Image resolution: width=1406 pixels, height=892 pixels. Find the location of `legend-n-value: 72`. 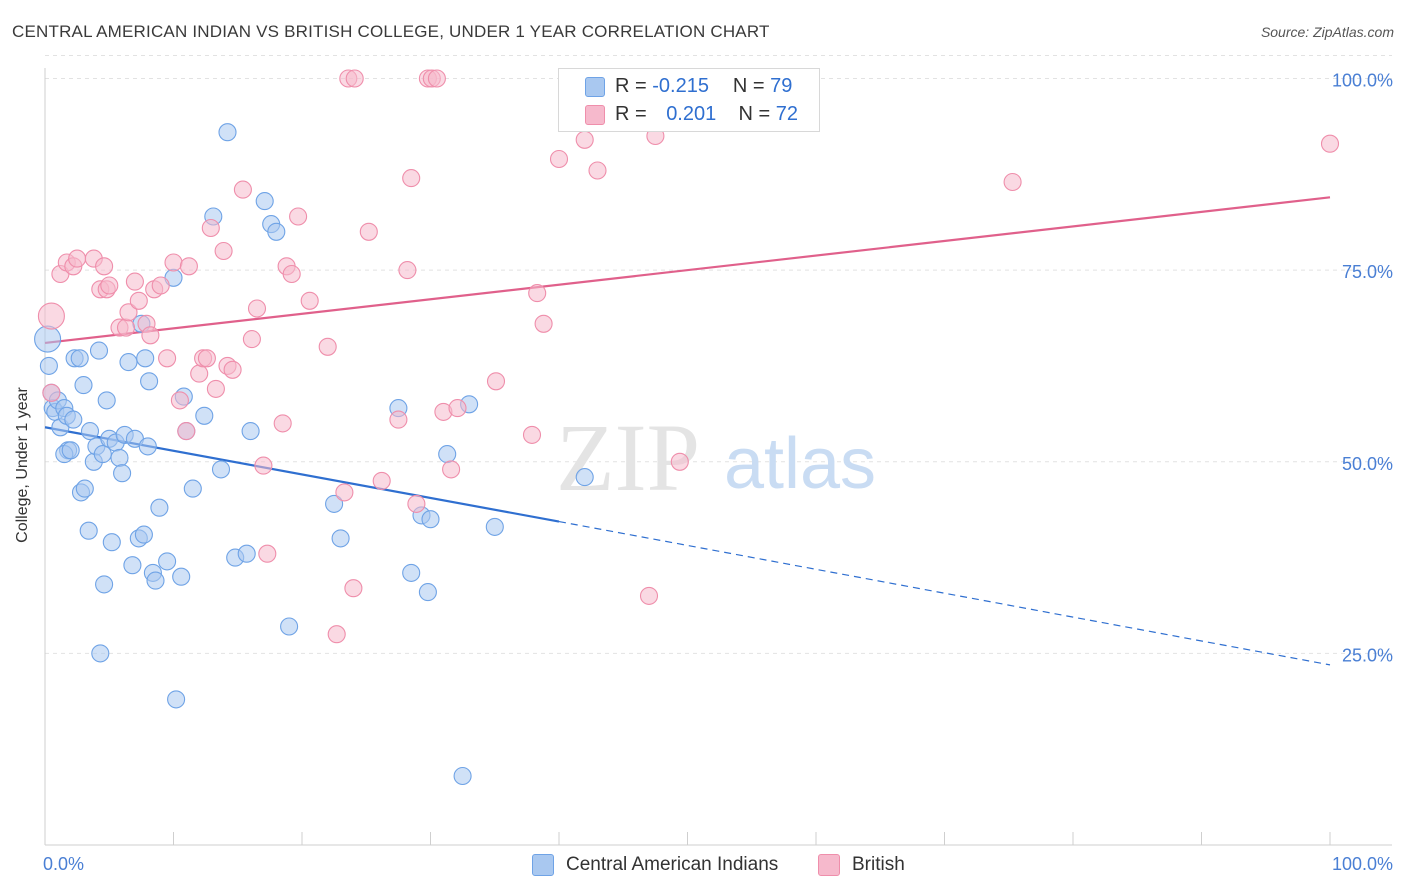

legend-n-value: 72 is located at coordinates (786, 113).